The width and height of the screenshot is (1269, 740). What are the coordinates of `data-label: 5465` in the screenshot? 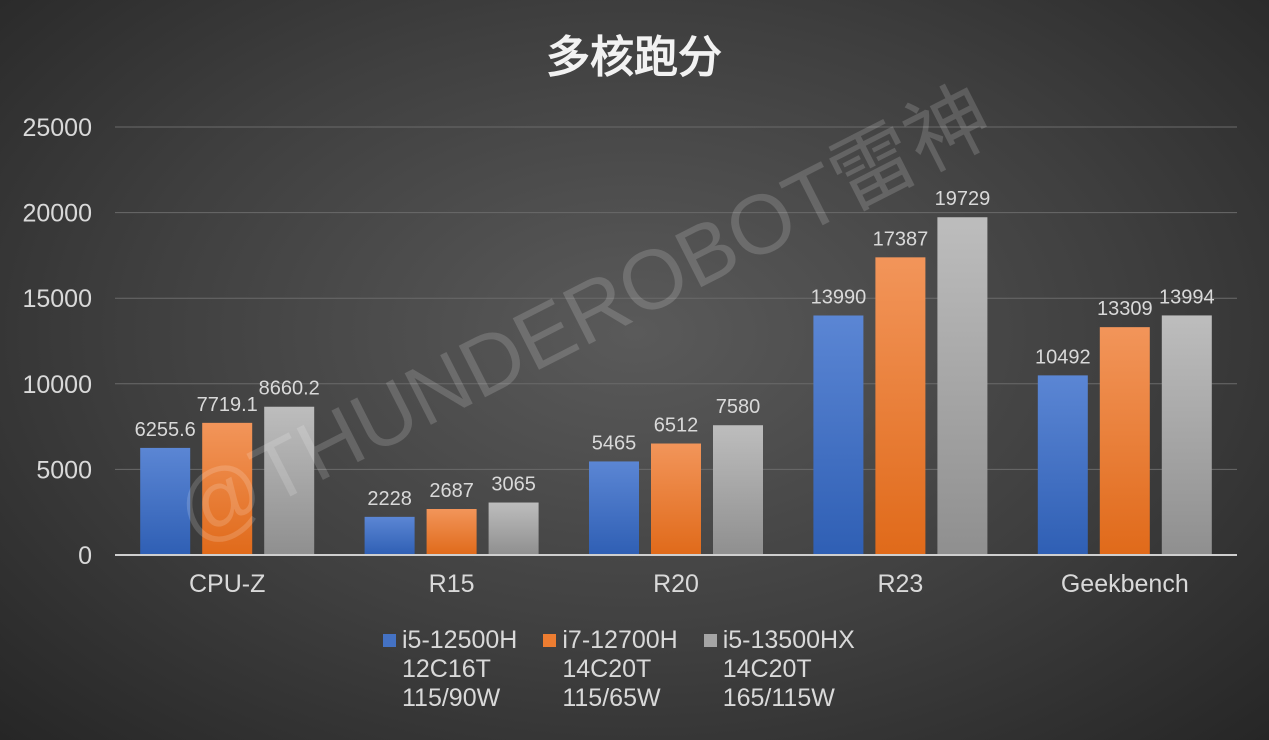 It's located at (614, 443).